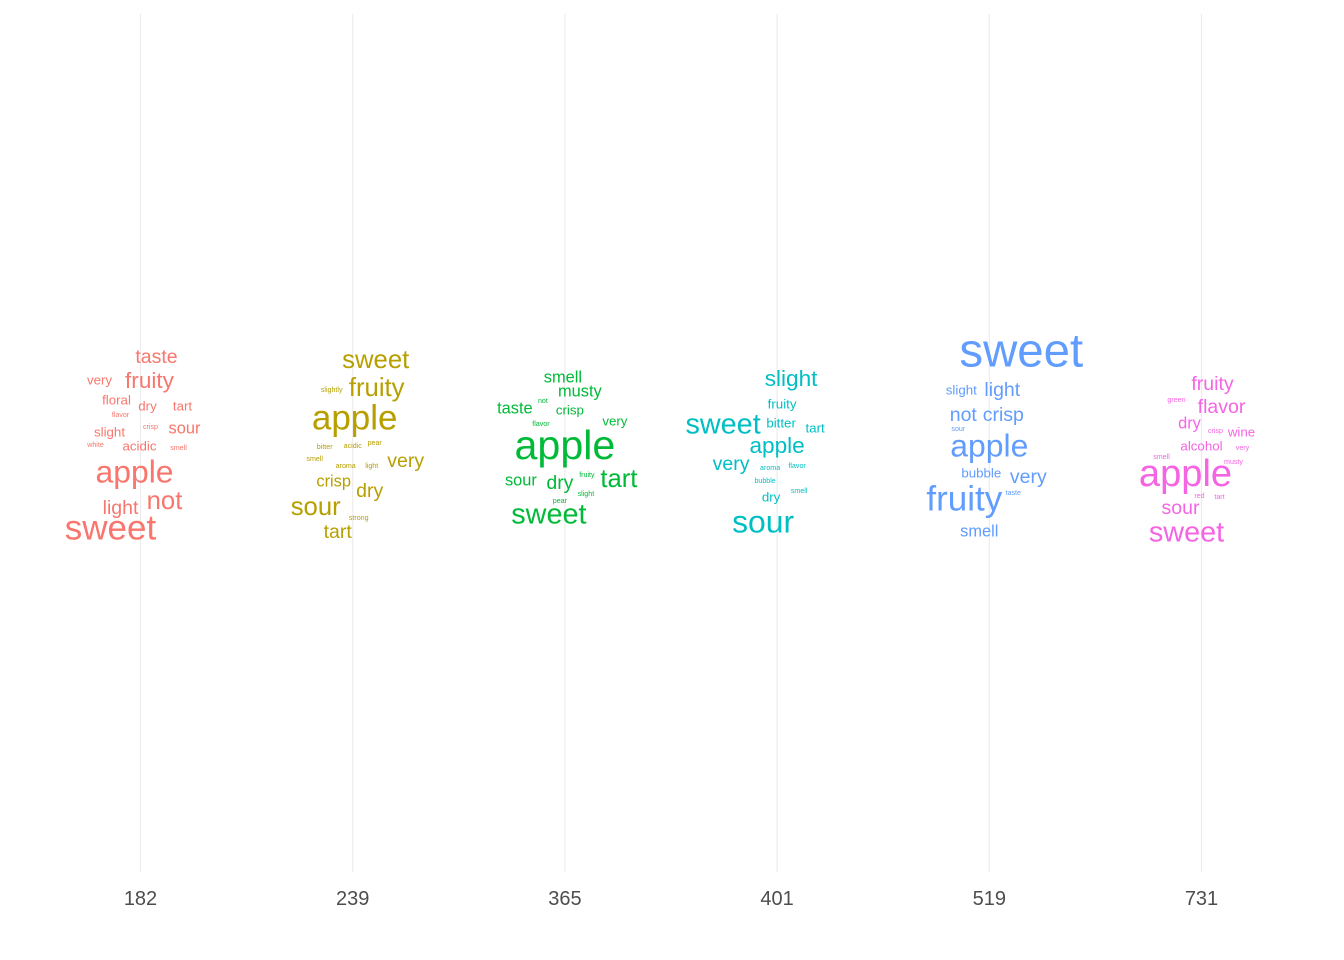  What do you see at coordinates (543, 401) in the screenshot?
I see `word-365-not: not` at bounding box center [543, 401].